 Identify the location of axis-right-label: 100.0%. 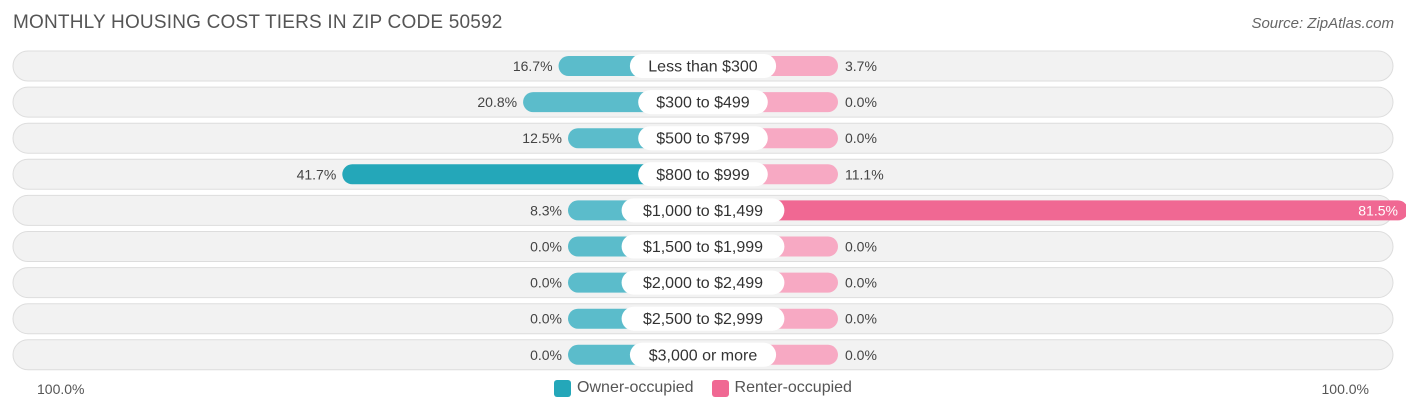
(1345, 389).